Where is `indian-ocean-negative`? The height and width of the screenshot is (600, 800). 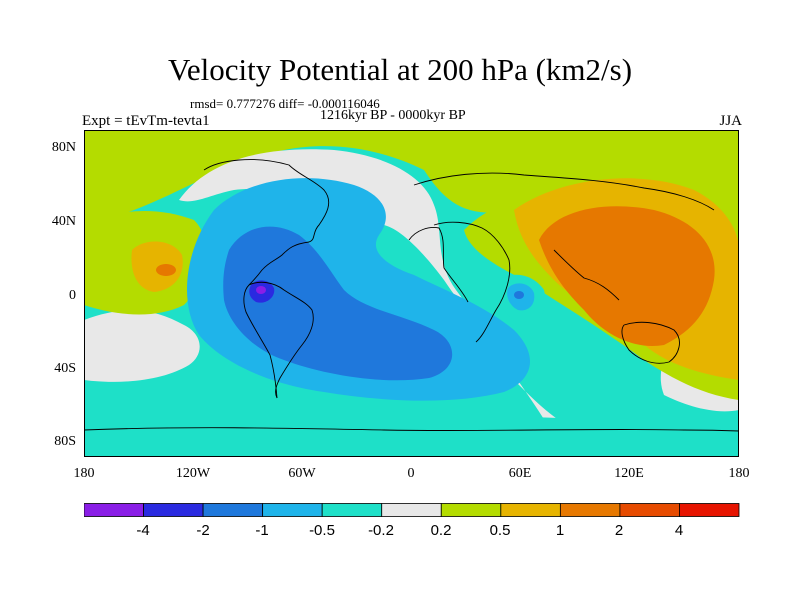 indian-ocean-negative is located at coordinates (519, 295).